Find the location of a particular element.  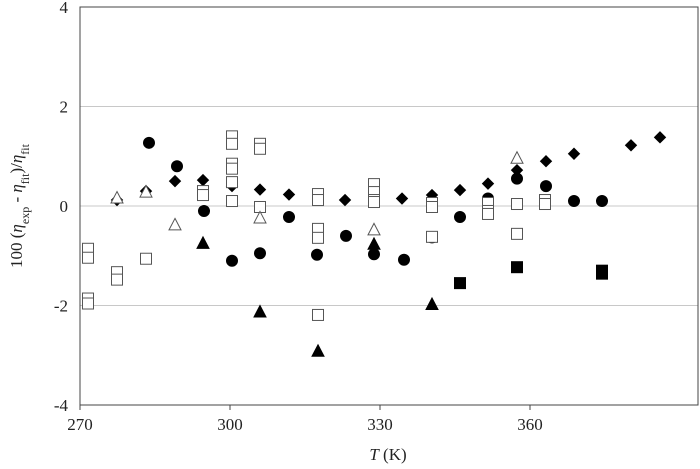

y-tick-label: 0 is located at coordinates (64, 206).